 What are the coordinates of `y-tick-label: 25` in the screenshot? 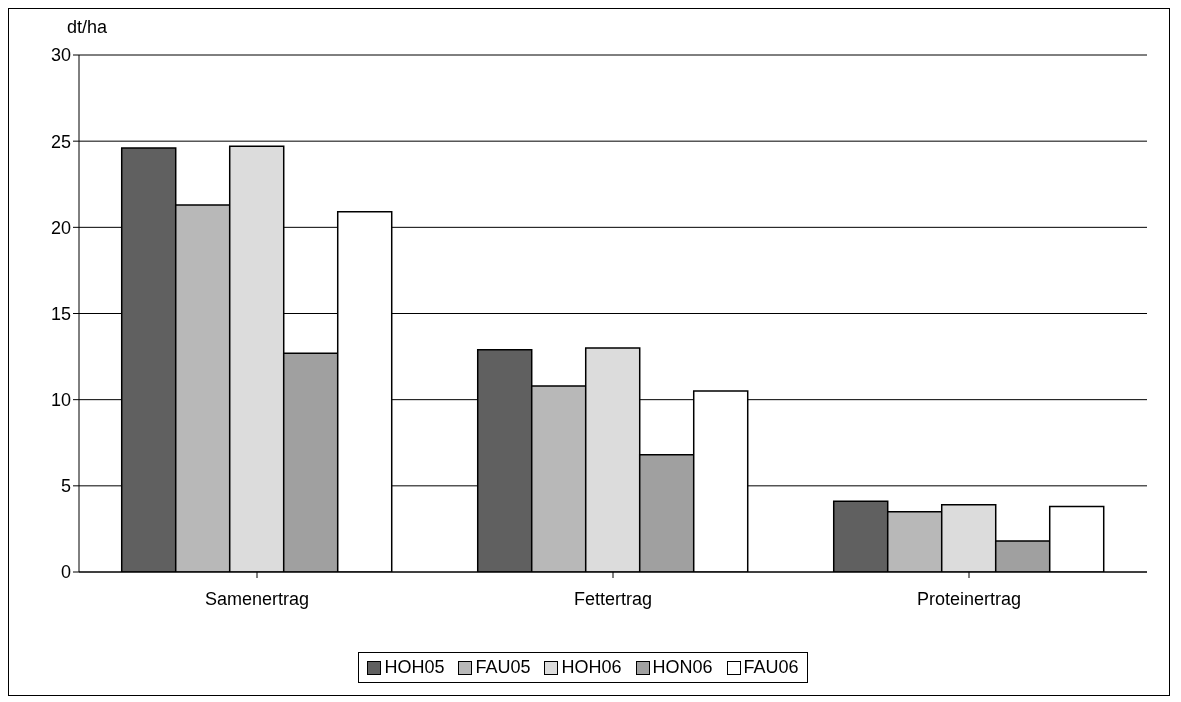 It's located at (60, 141).